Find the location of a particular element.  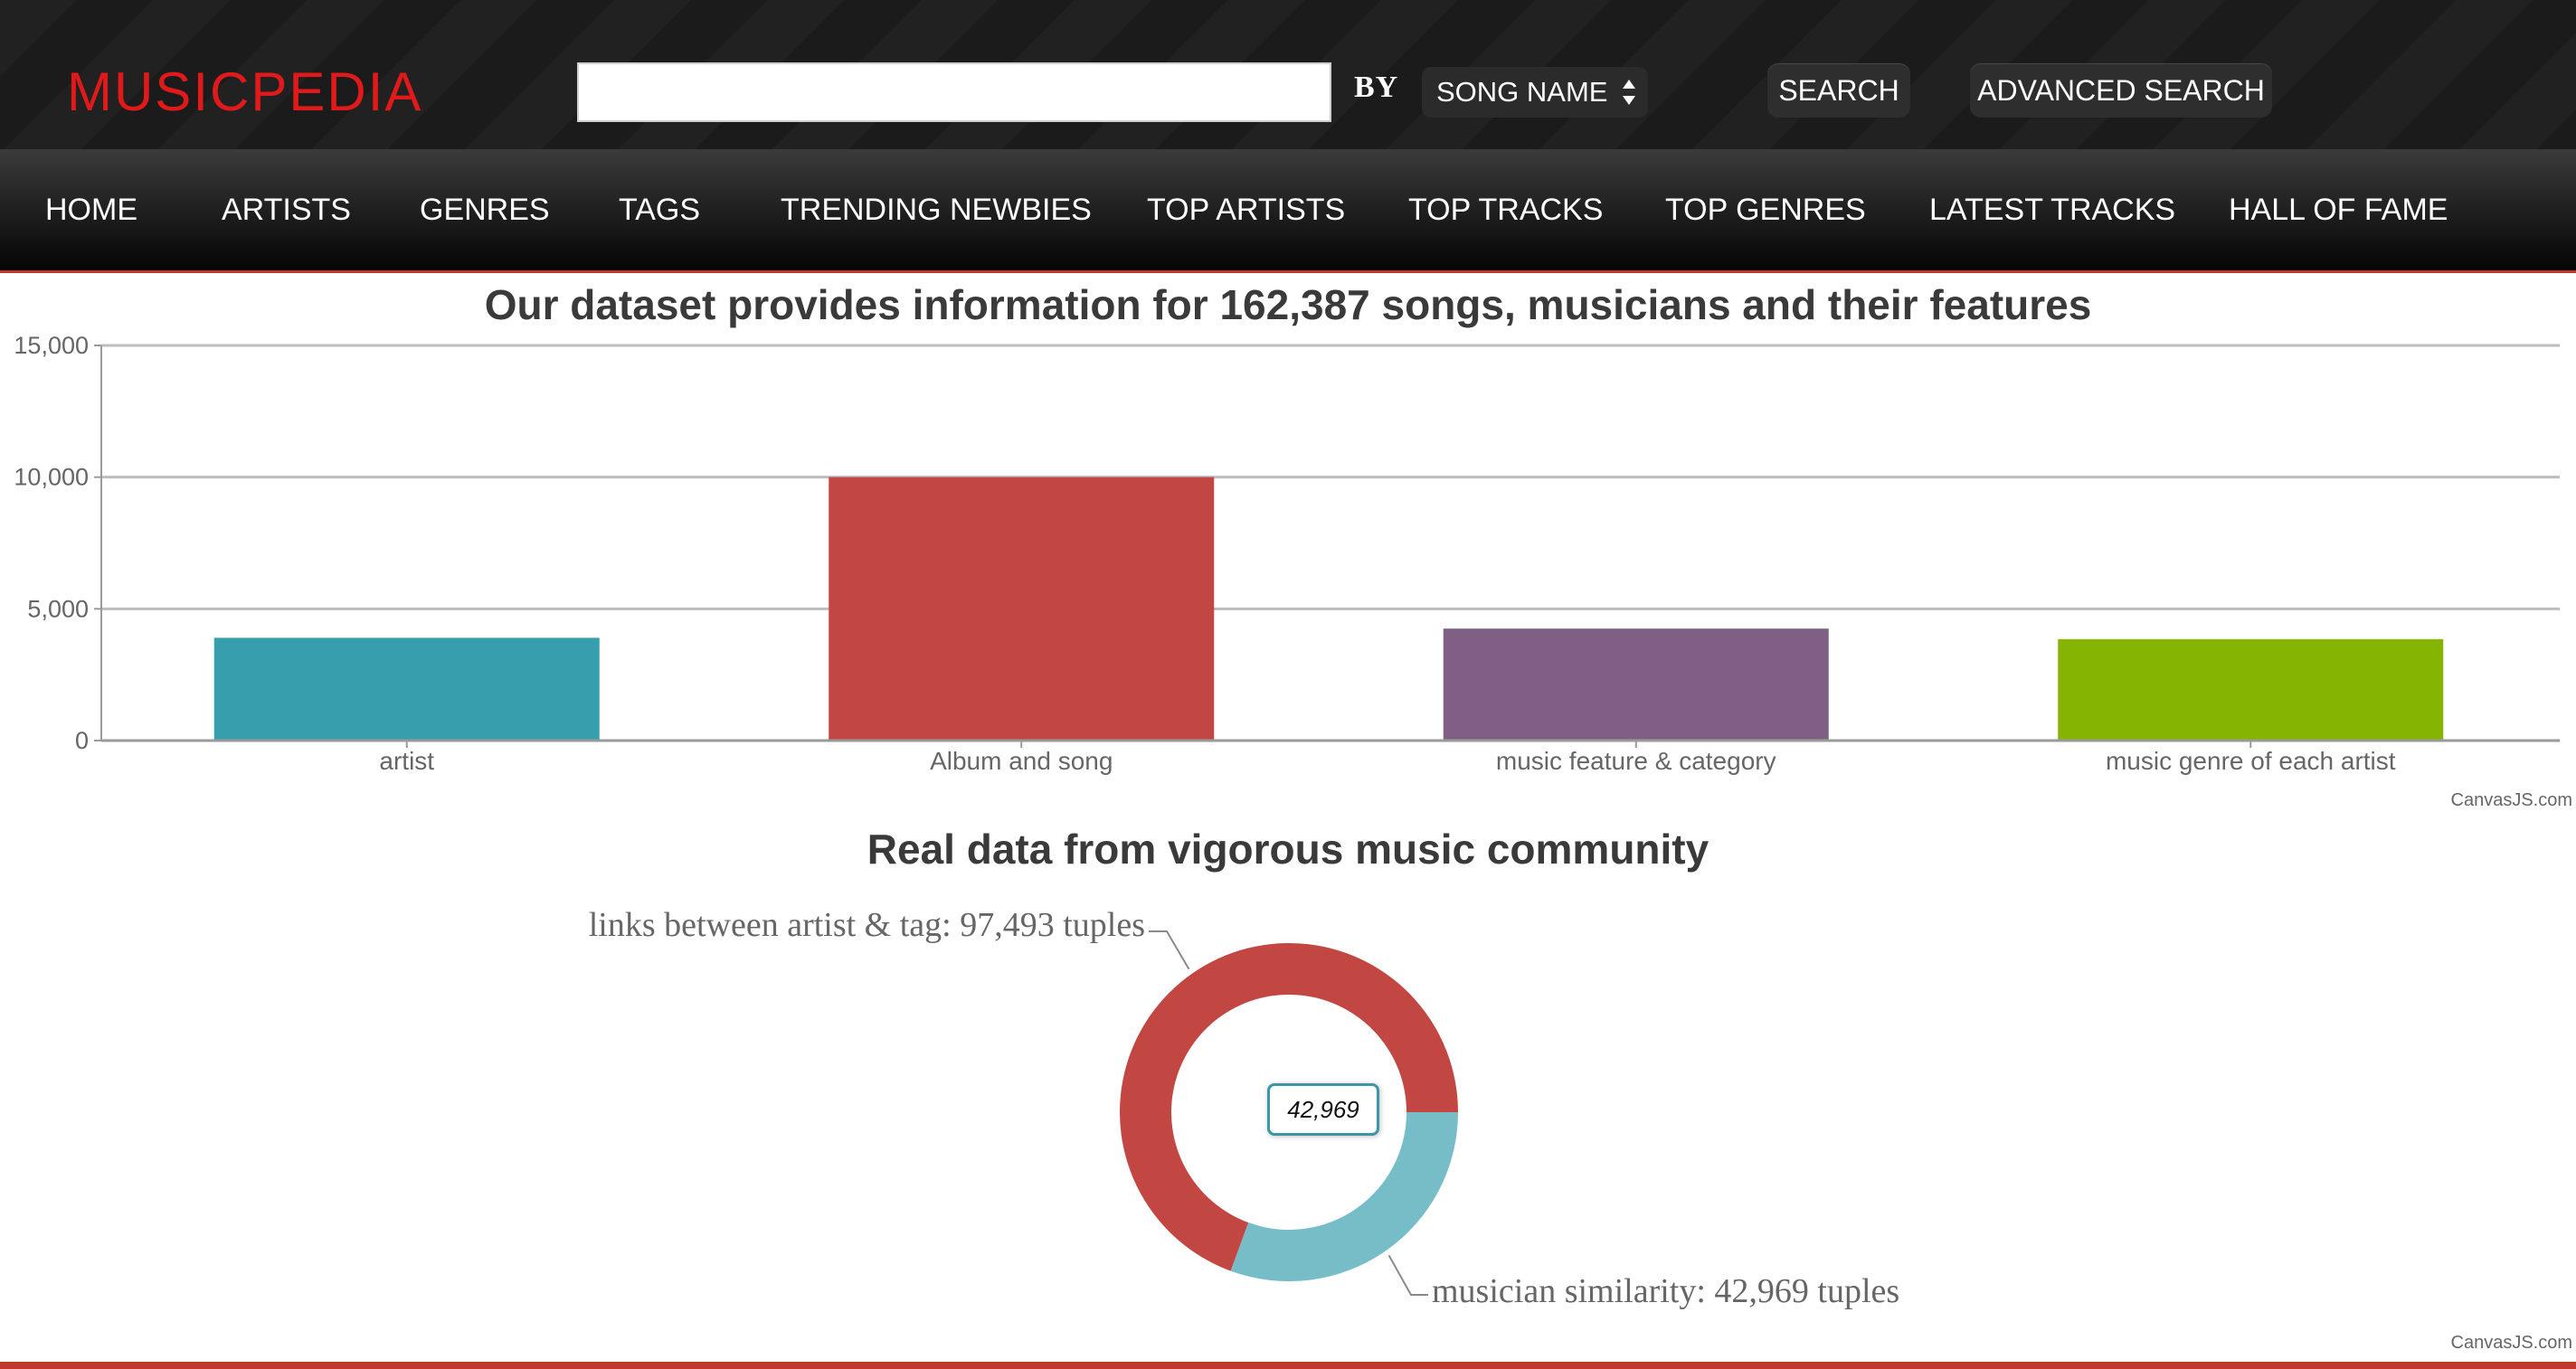

nav-item-home: HOME is located at coordinates (91, 210).